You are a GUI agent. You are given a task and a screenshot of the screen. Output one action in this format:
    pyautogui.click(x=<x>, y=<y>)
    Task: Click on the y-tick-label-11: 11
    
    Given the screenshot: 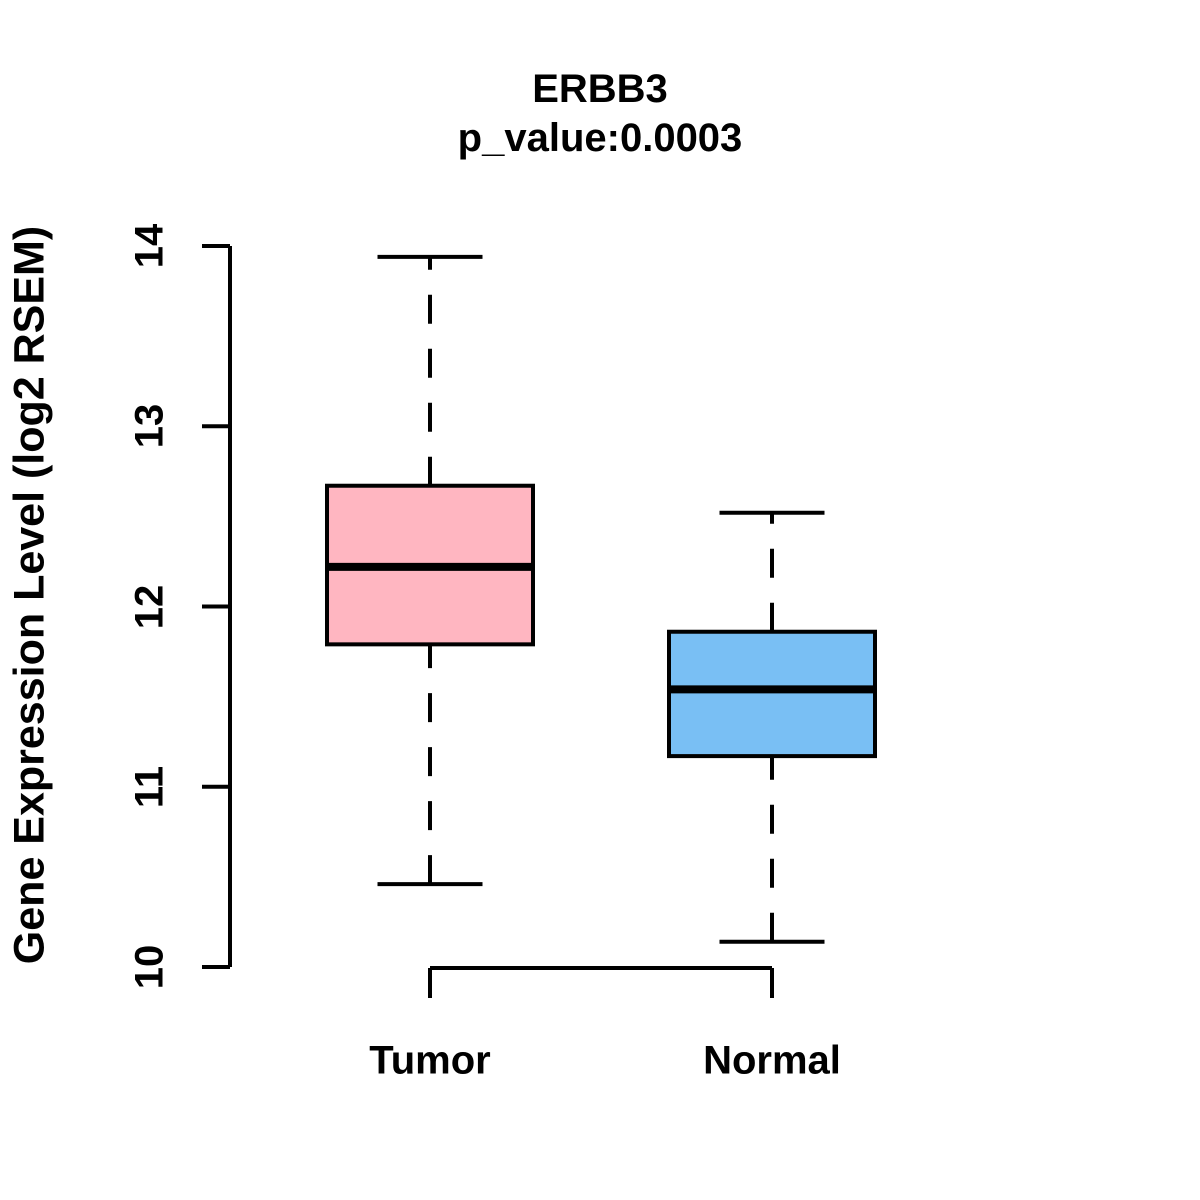 What is the action you would take?
    pyautogui.click(x=149, y=786)
    